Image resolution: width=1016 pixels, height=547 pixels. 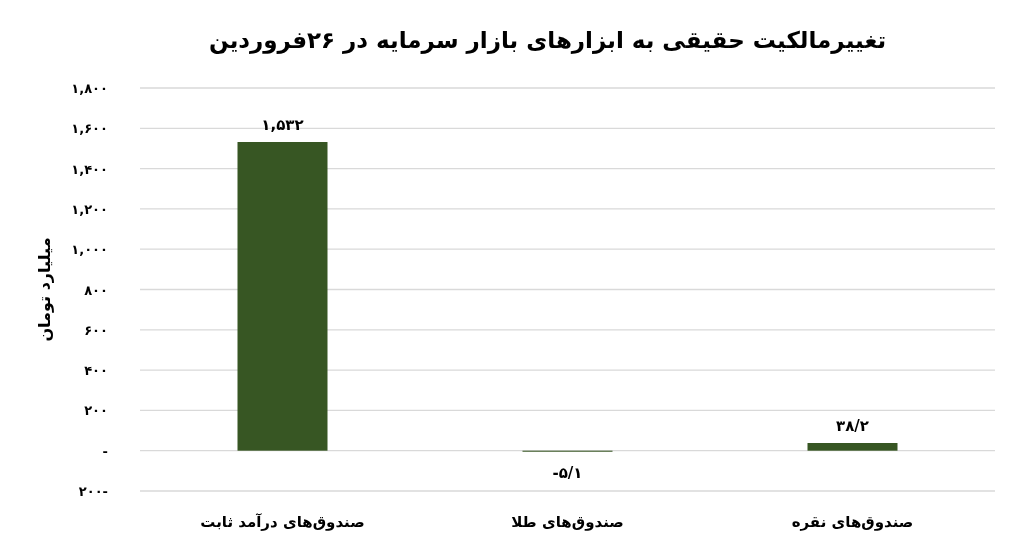 I want to click on x-tick-label: صندوق‌های نقره, so click(x=852, y=522).